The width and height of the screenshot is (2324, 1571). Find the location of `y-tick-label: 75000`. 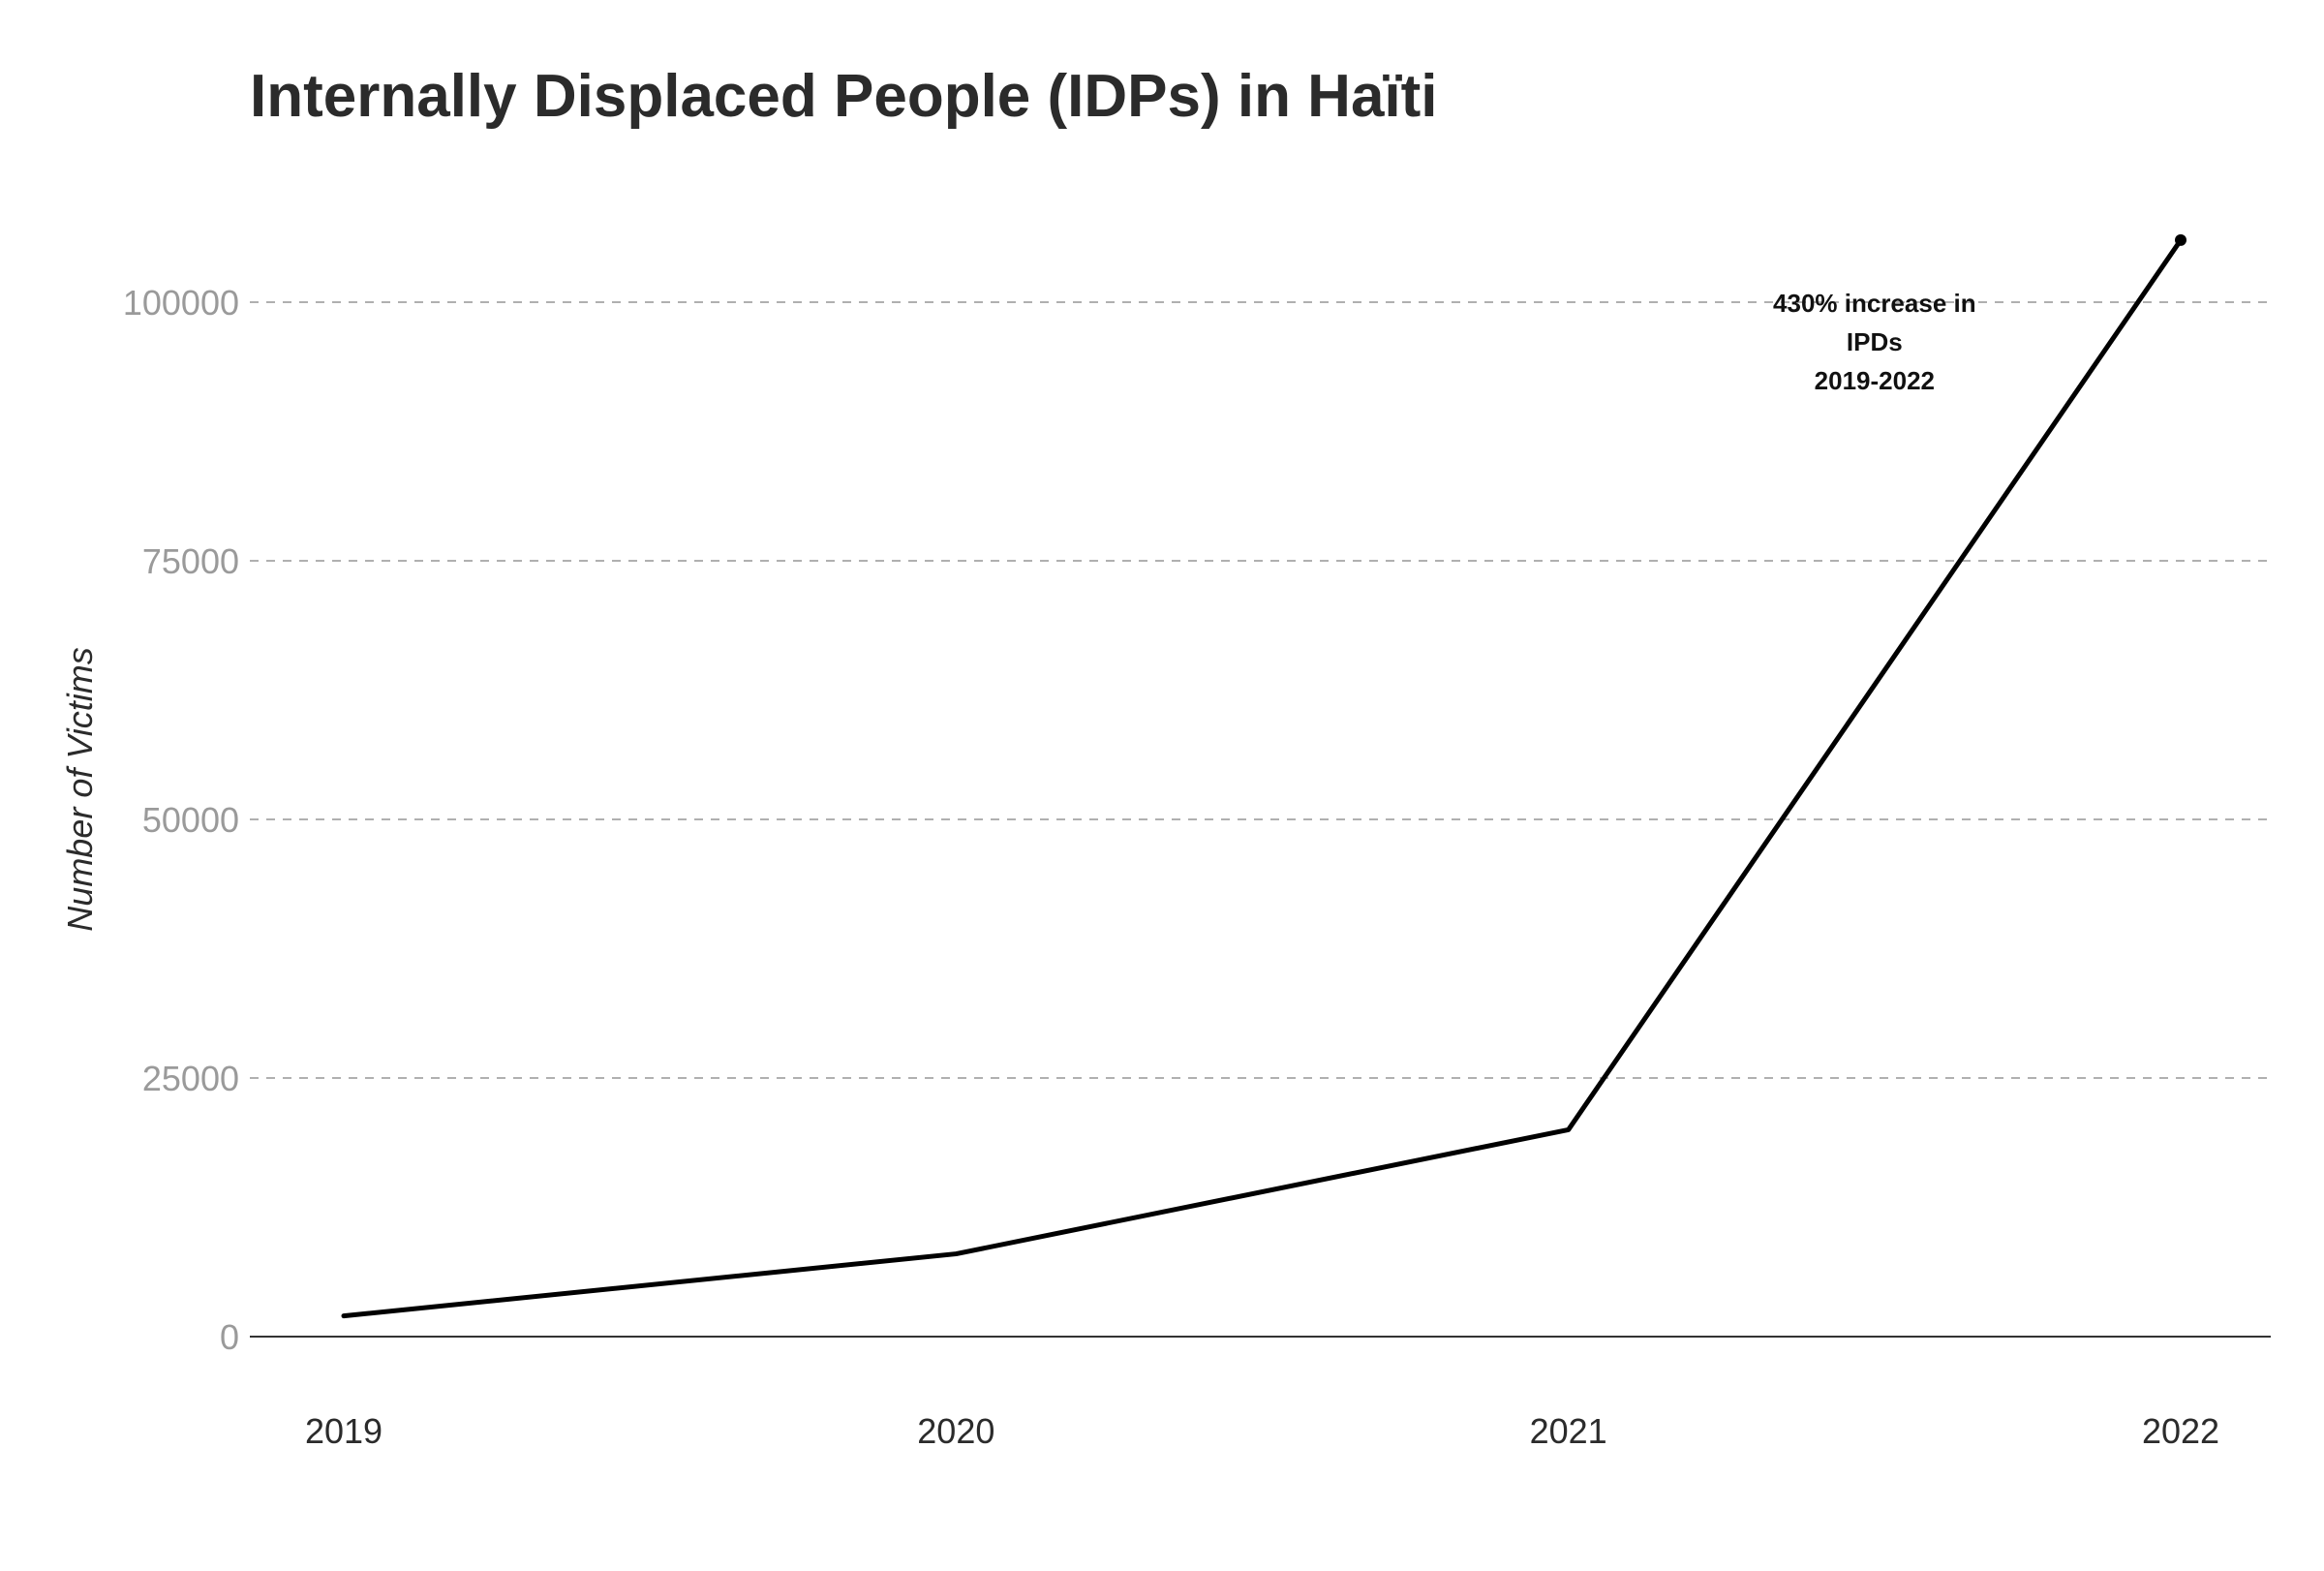

y-tick-label: 75000 is located at coordinates (191, 561).